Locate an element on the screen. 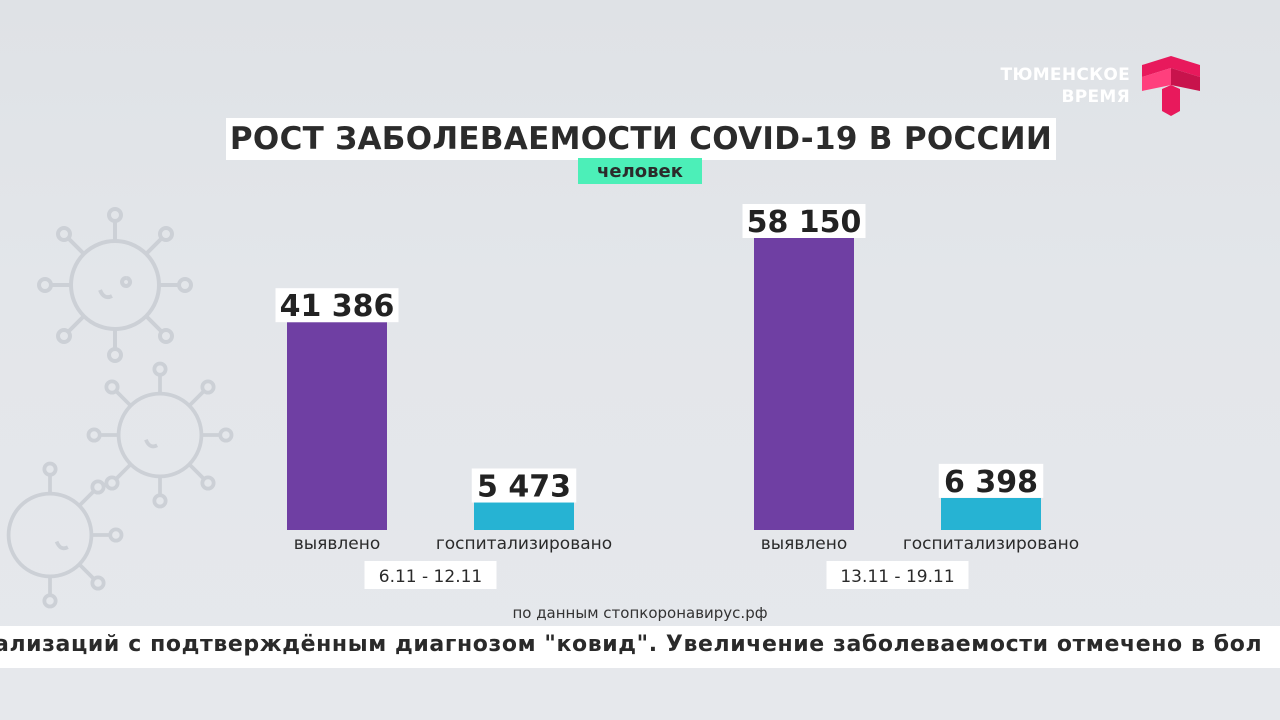 This screenshot has width=1280, height=720. value-label: 5 473 is located at coordinates (524, 487).